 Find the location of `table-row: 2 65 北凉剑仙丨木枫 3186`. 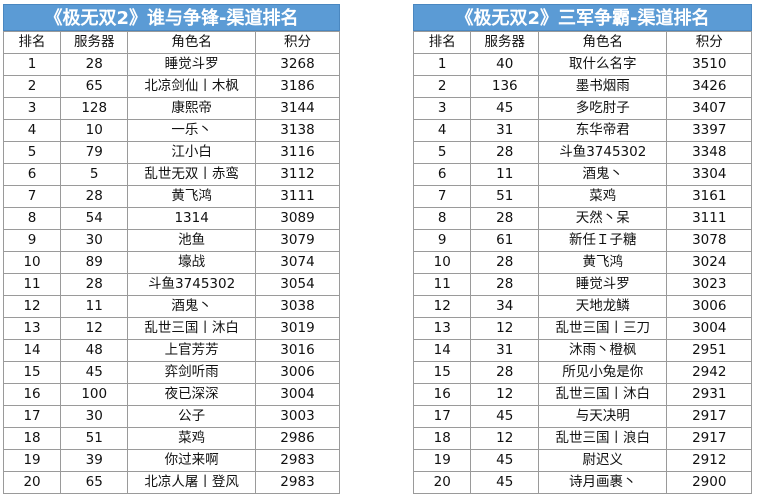

table-row: 2 65 北凉剑仙丨木枫 3186 is located at coordinates (171, 86).